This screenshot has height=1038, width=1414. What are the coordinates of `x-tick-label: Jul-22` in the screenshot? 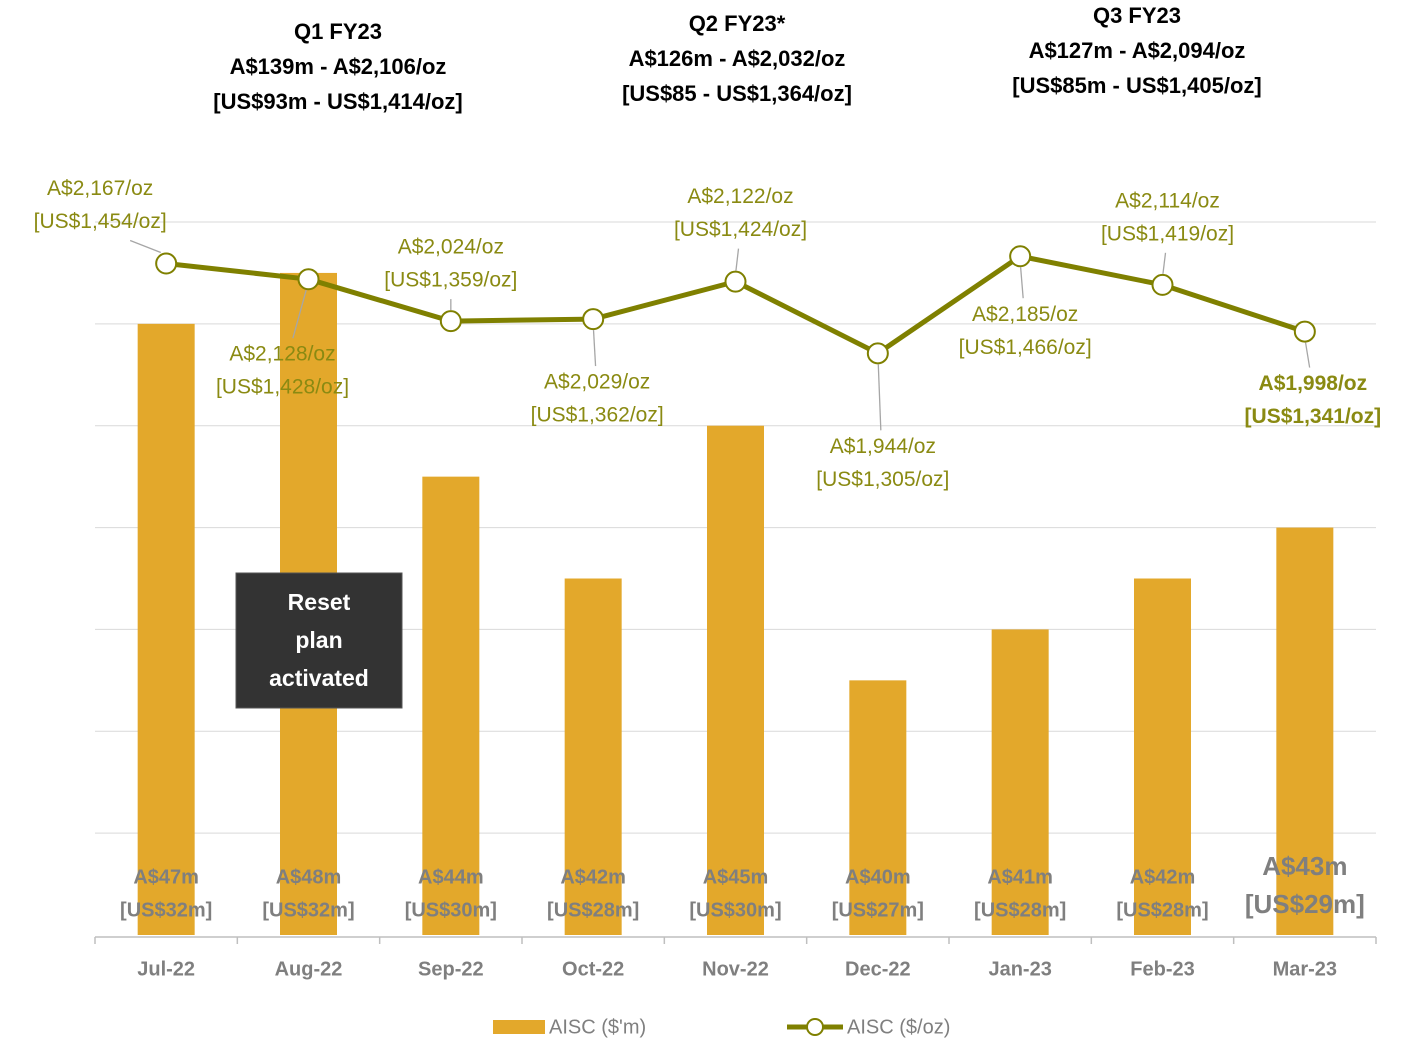 It's located at (166, 969).